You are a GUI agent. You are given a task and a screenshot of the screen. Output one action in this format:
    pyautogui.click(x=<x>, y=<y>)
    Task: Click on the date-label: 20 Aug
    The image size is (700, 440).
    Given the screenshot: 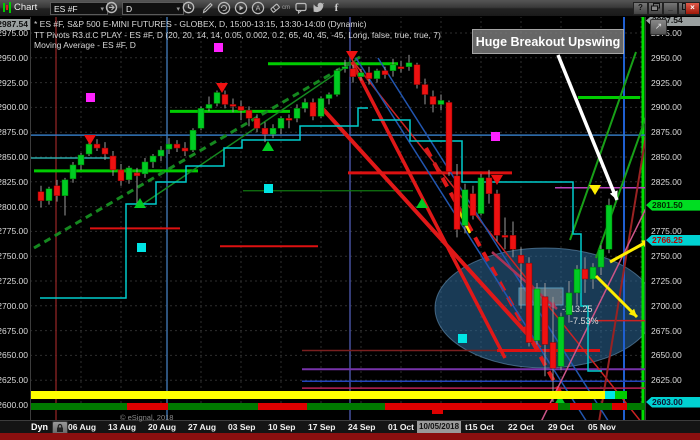 What is the action you would take?
    pyautogui.click(x=162, y=427)
    